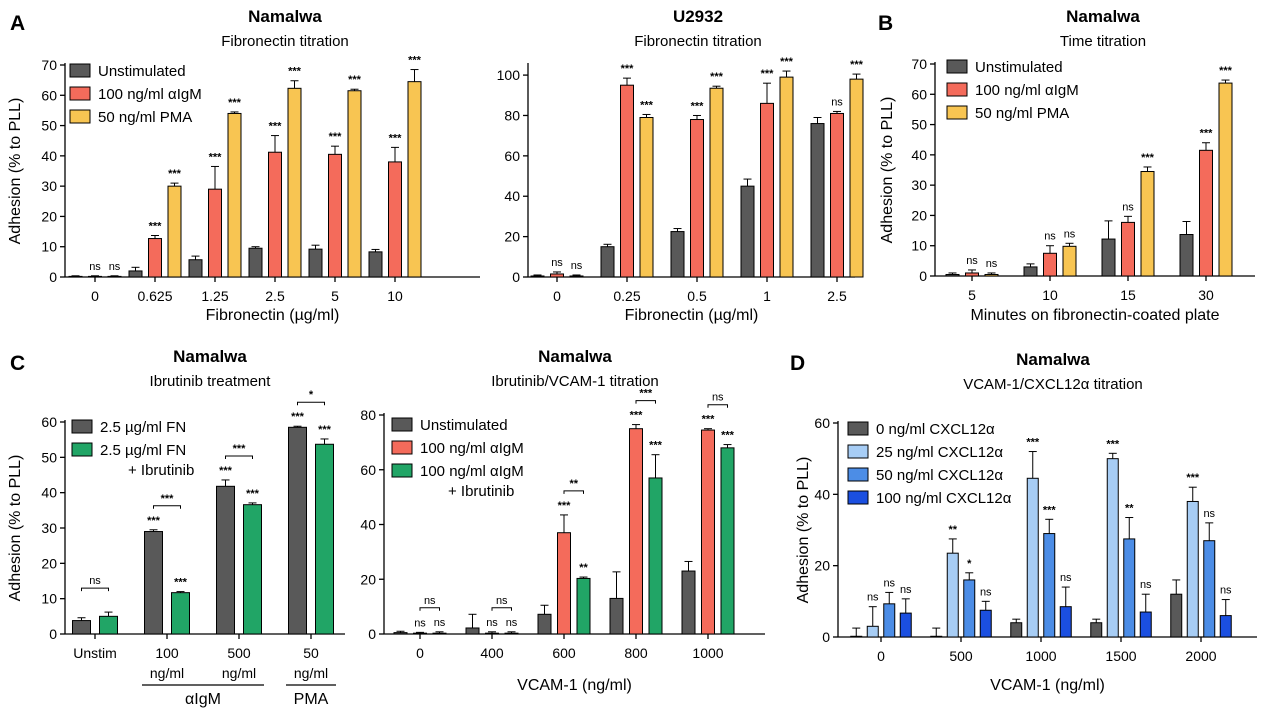 This screenshot has width=1270, height=722. What do you see at coordinates (1022, 113) in the screenshot?
I see `legend-label: 50 ng/ml PMA` at bounding box center [1022, 113].